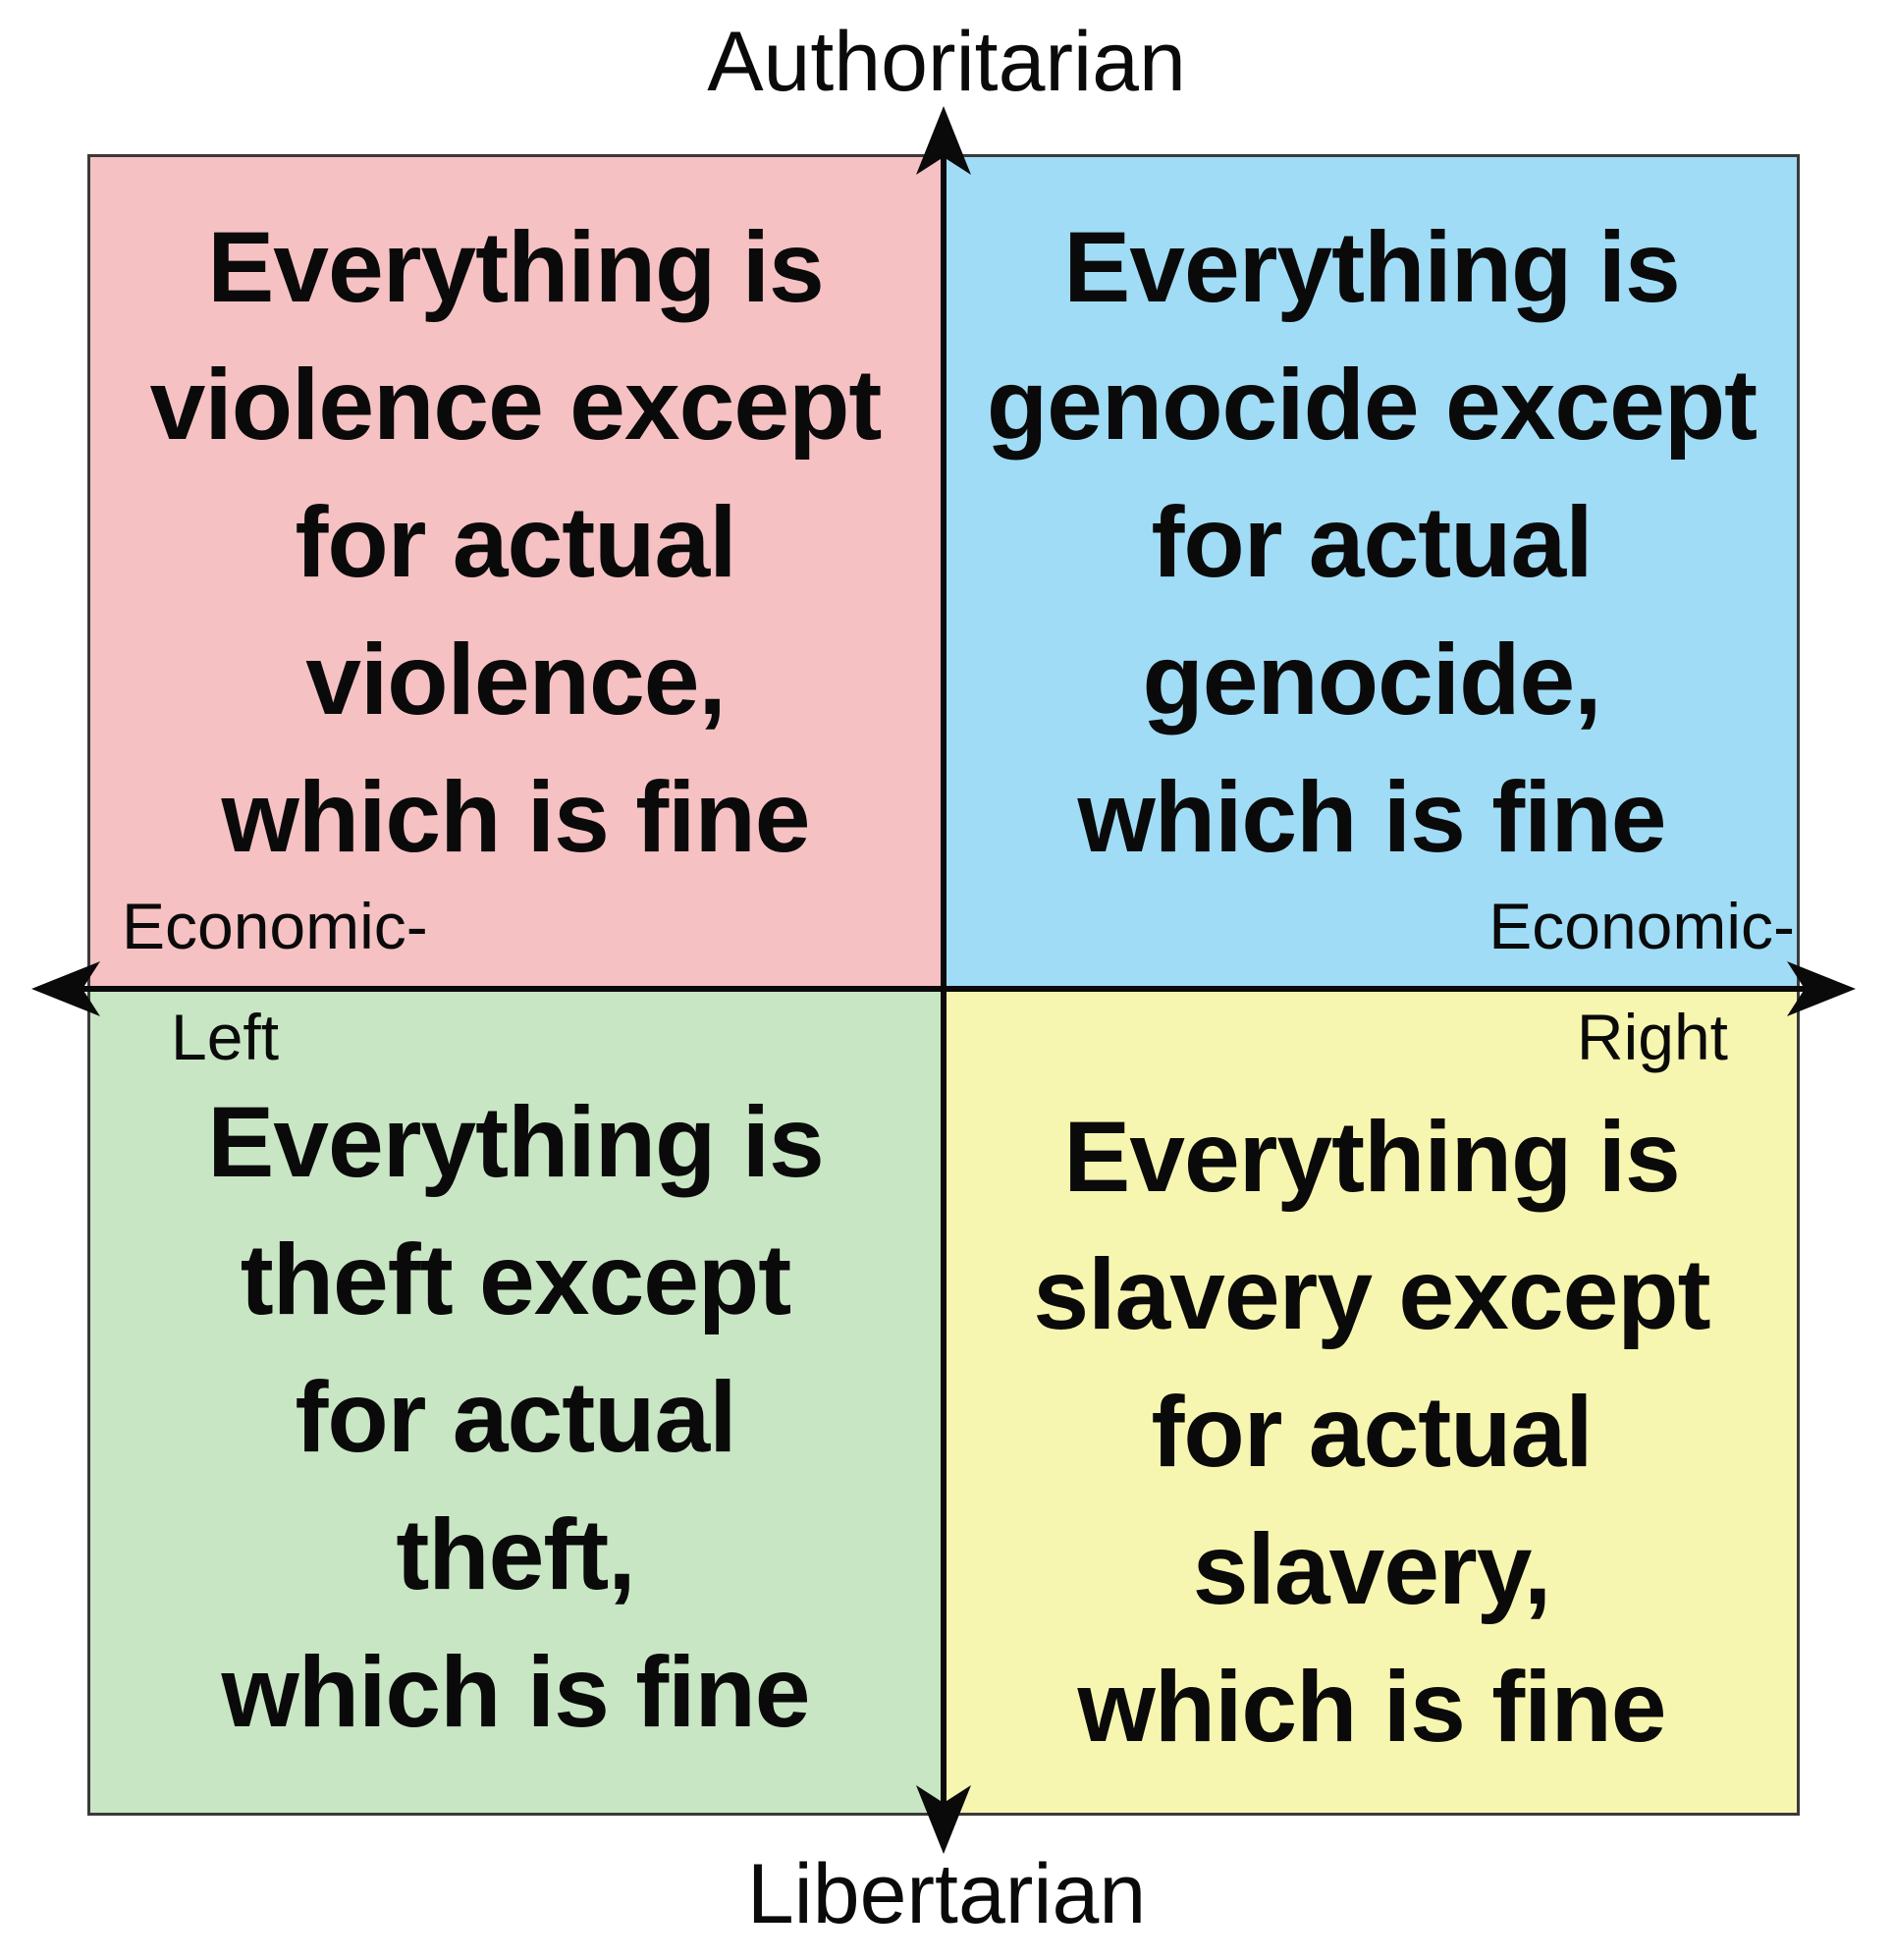 This screenshot has height=1960, width=1893. I want to click on text-line: genocide,, so click(1371, 679).